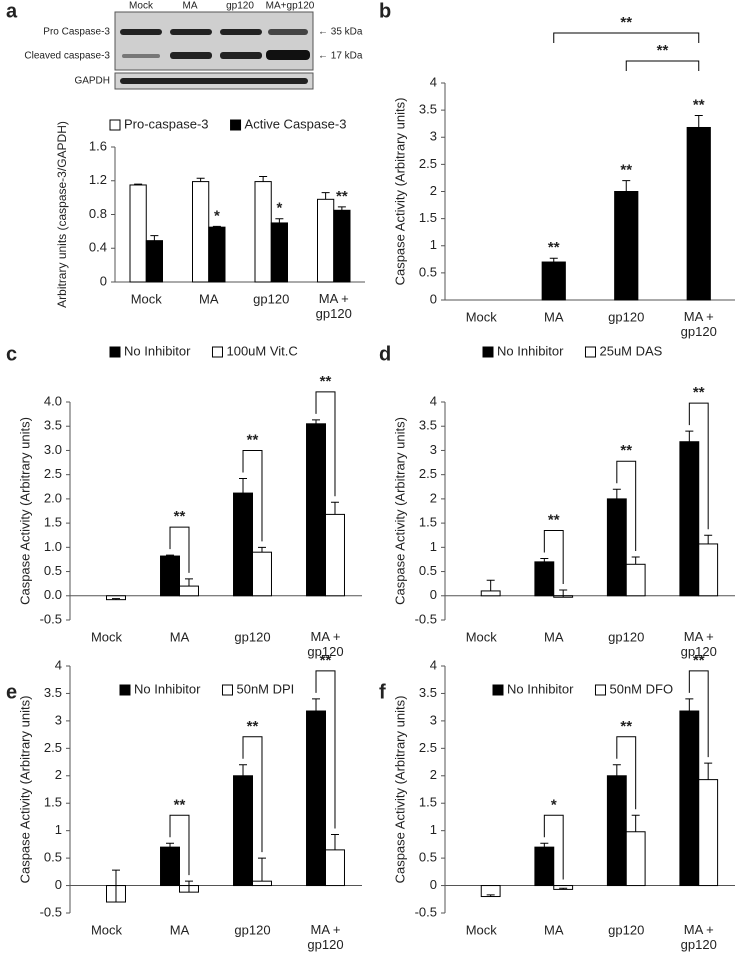 This screenshot has height=976, width=746. I want to click on lane-label: MA, so click(190, 6).